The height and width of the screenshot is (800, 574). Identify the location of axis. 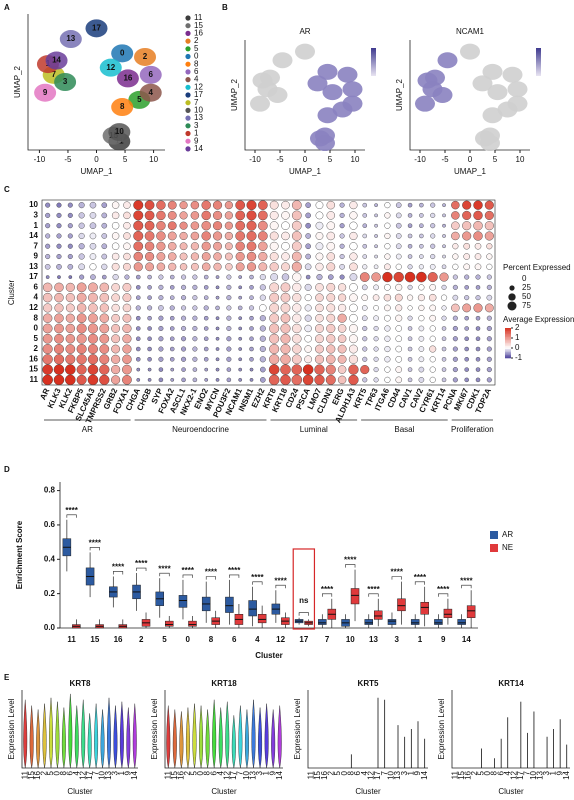
(268, 555).